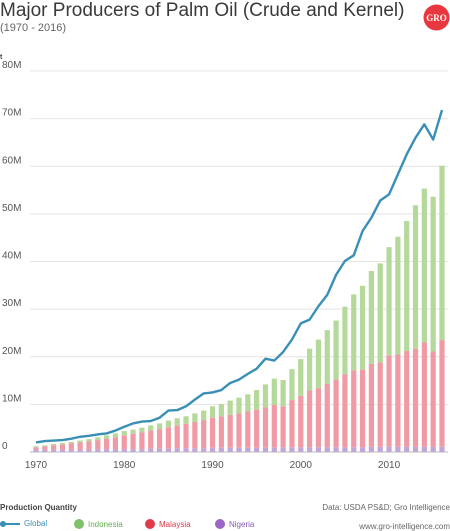  What do you see at coordinates (33, 28) in the screenshot?
I see `chart-subtitle: (1970 - 2016)` at bounding box center [33, 28].